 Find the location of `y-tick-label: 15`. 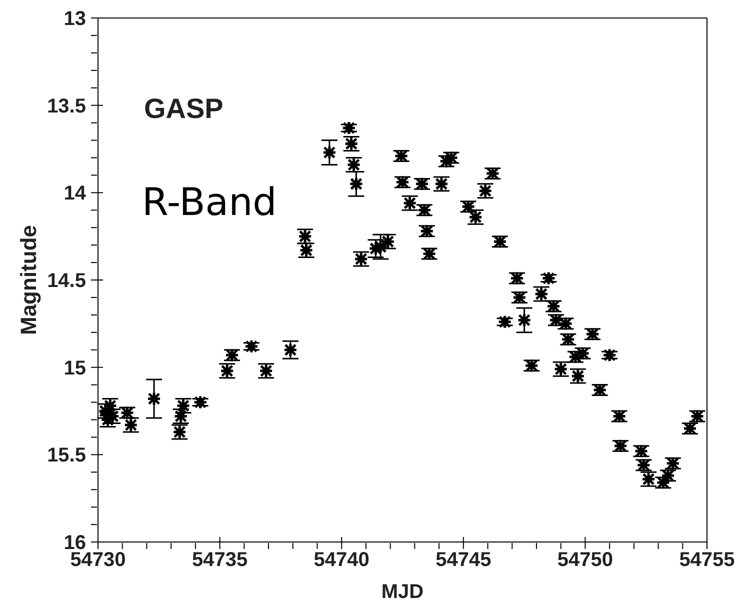

y-tick-label: 15 is located at coordinates (75, 368).